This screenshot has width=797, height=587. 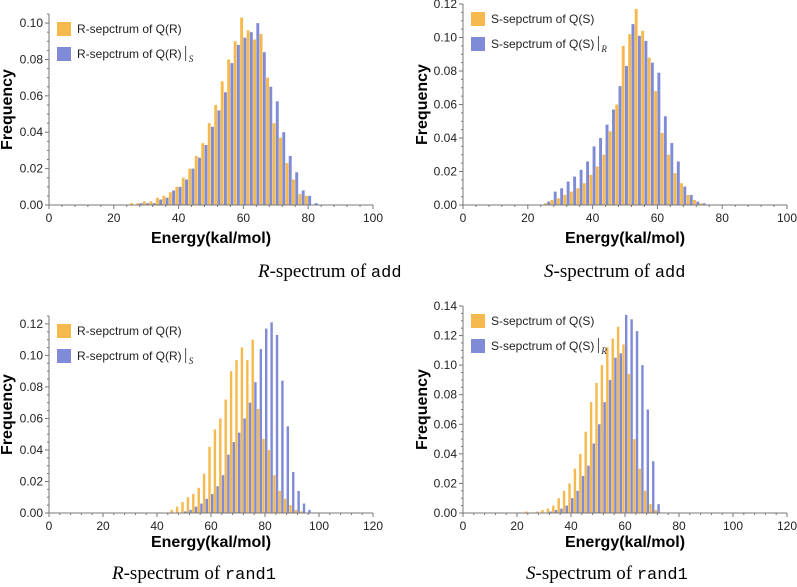 I want to click on y-tick-label: 0.04, so click(x=32, y=132).